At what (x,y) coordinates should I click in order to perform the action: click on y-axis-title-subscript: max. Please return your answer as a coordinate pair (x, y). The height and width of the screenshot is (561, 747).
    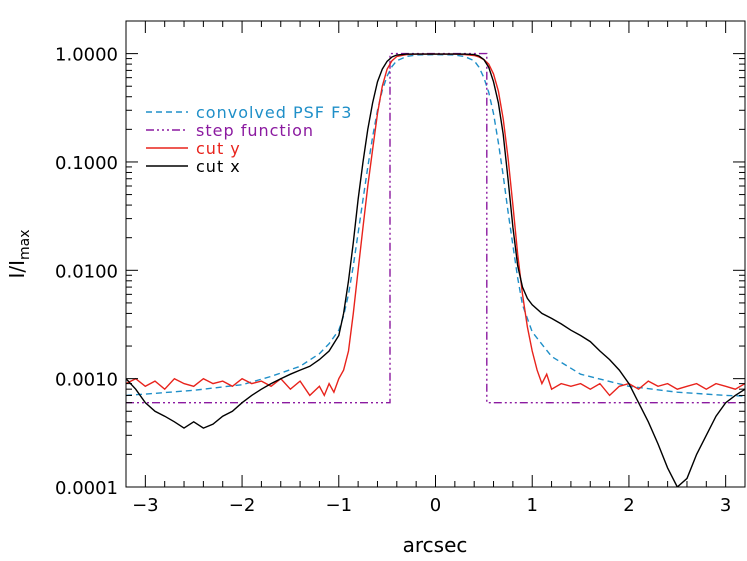
    Looking at the image, I should click on (25, 244).